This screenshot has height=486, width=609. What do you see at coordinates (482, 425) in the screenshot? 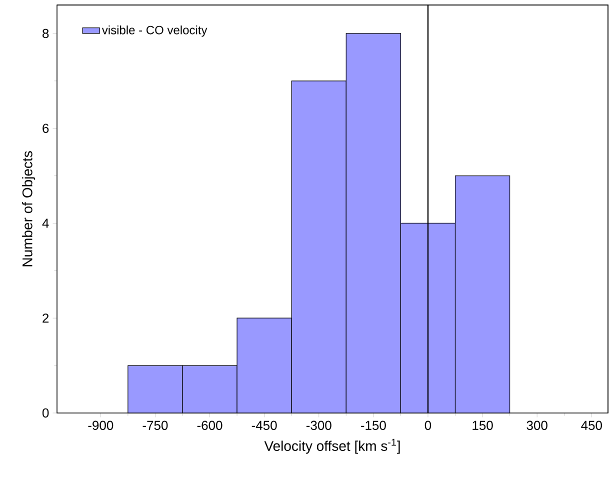
I see `x-tick-label: 150` at bounding box center [482, 425].